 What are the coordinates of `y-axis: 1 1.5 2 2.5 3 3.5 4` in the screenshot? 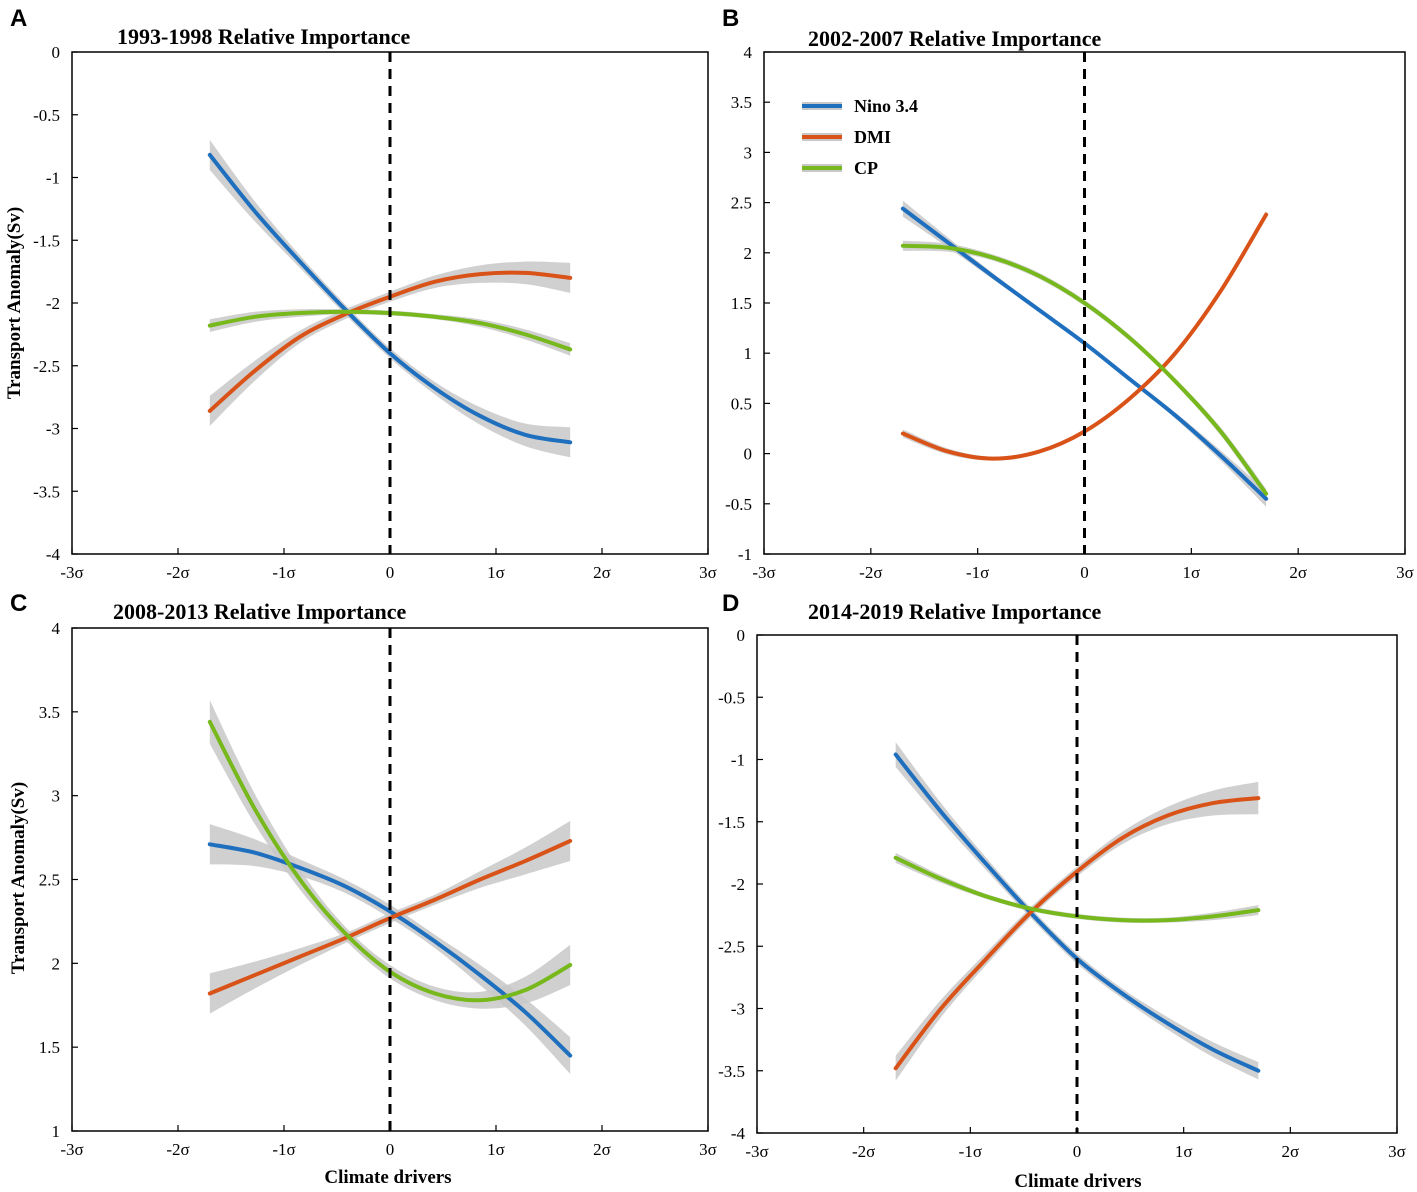 It's located at (58, 880).